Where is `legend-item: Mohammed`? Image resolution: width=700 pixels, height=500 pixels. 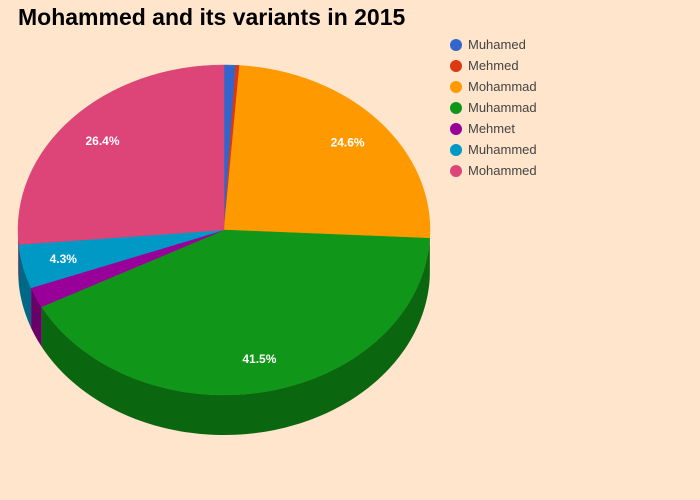
legend-item: Mohammed is located at coordinates (493, 170).